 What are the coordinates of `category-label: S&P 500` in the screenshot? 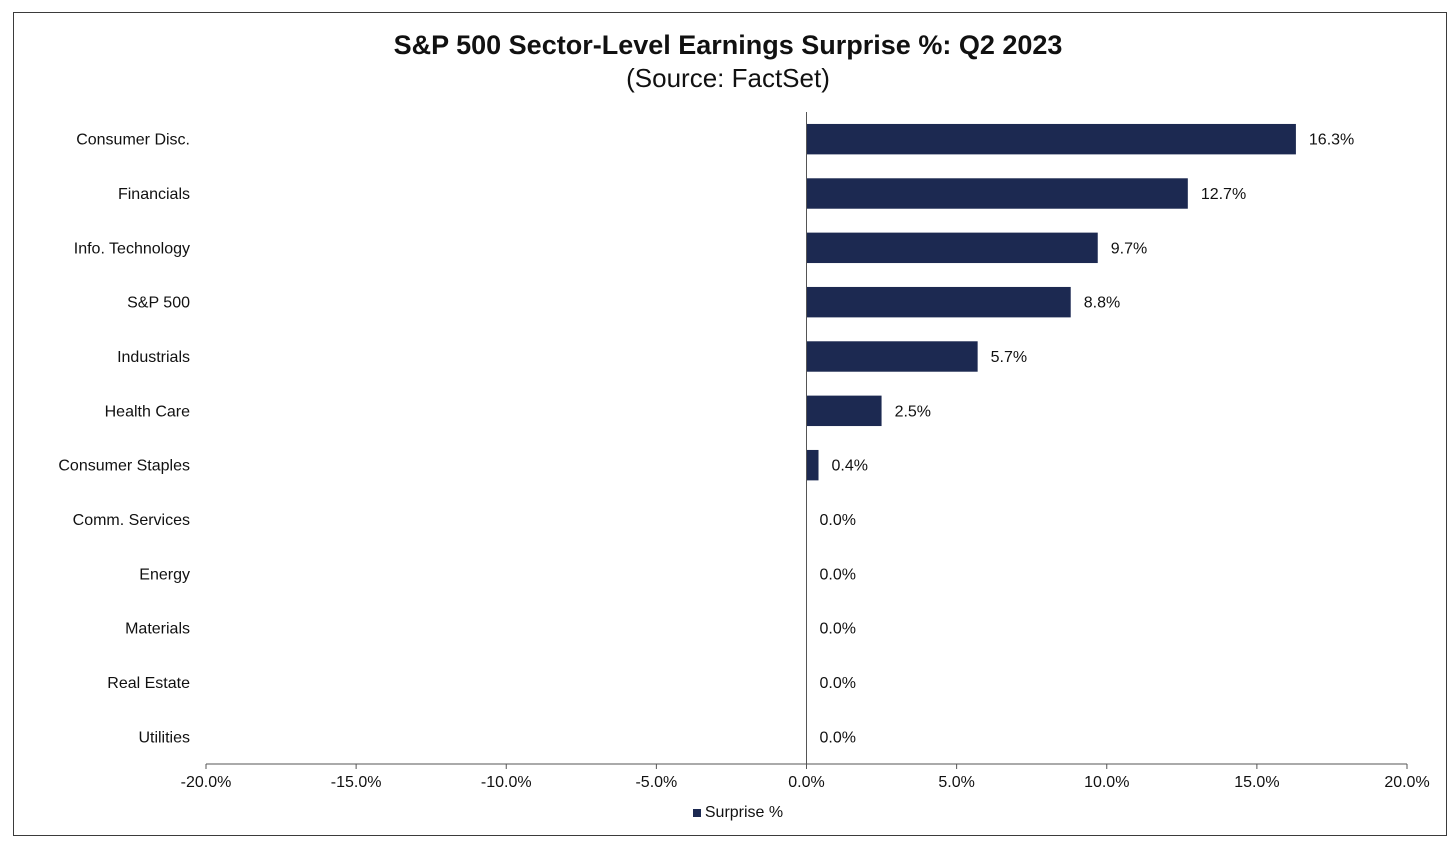 It's located at (158, 303).